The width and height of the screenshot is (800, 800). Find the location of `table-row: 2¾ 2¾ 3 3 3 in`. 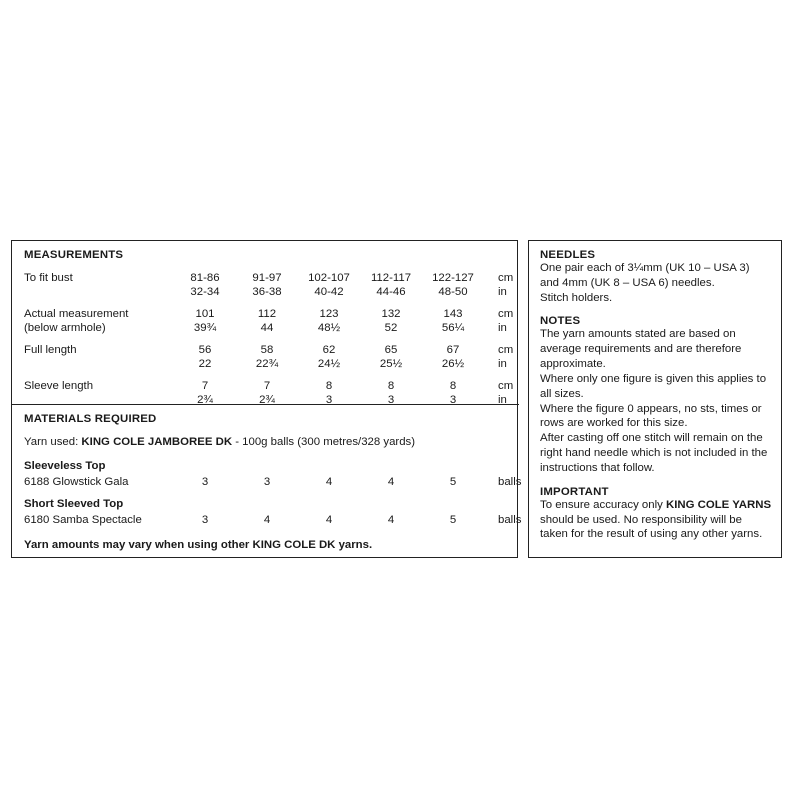

table-row: 2¾ 2¾ 3 3 3 in is located at coordinates (286, 400).